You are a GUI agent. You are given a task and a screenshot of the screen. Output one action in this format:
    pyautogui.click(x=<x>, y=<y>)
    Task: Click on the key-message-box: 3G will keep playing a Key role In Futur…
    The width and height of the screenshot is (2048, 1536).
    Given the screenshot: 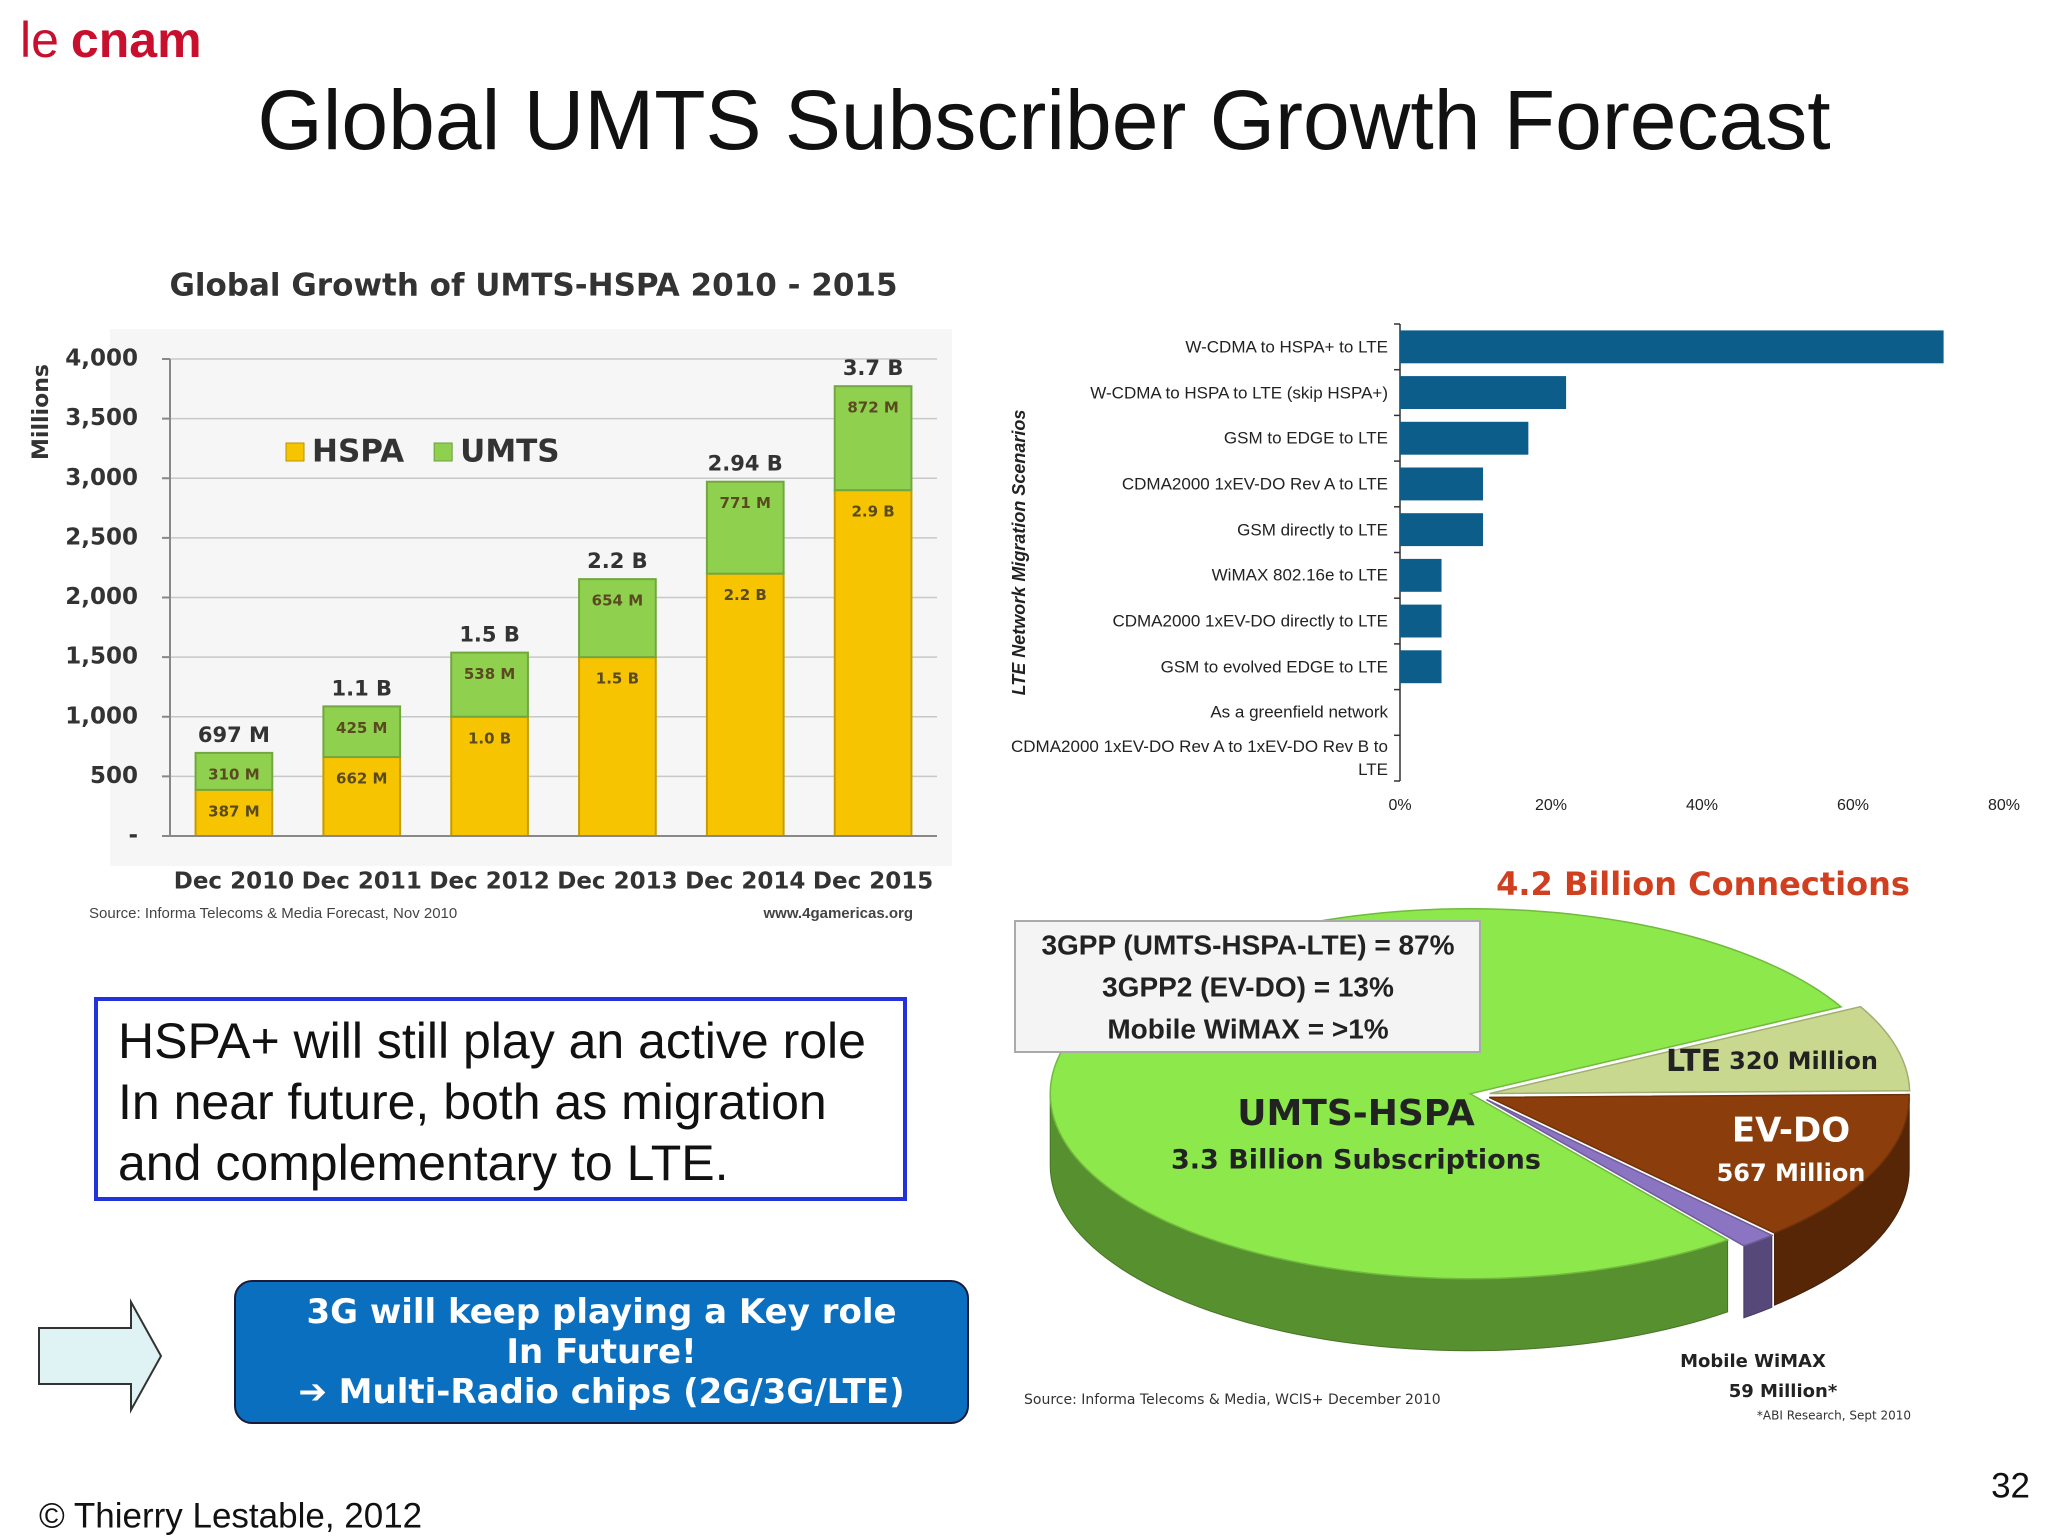 What is the action you would take?
    pyautogui.click(x=601, y=1352)
    